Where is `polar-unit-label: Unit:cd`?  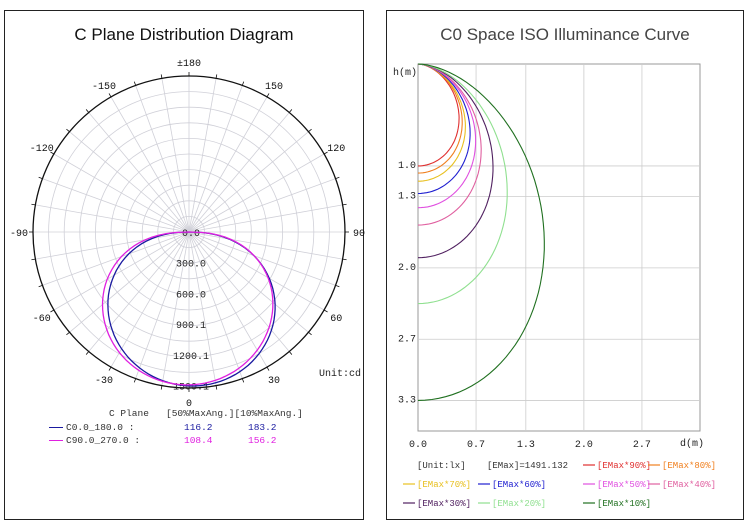
polar-unit-label: Unit:cd is located at coordinates (340, 374).